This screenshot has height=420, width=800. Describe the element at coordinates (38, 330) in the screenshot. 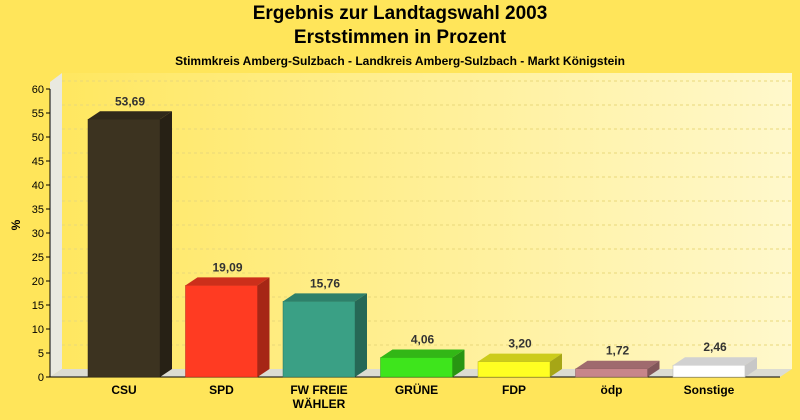

I see `y-tick-label: 10` at that location.